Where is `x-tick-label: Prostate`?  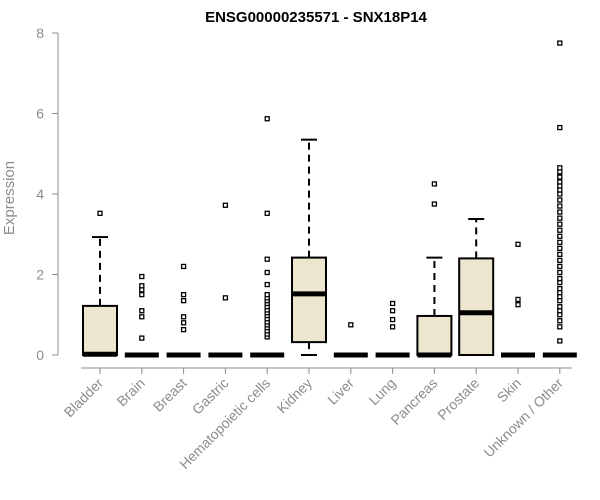
x-tick-label: Prostate is located at coordinates (458, 399).